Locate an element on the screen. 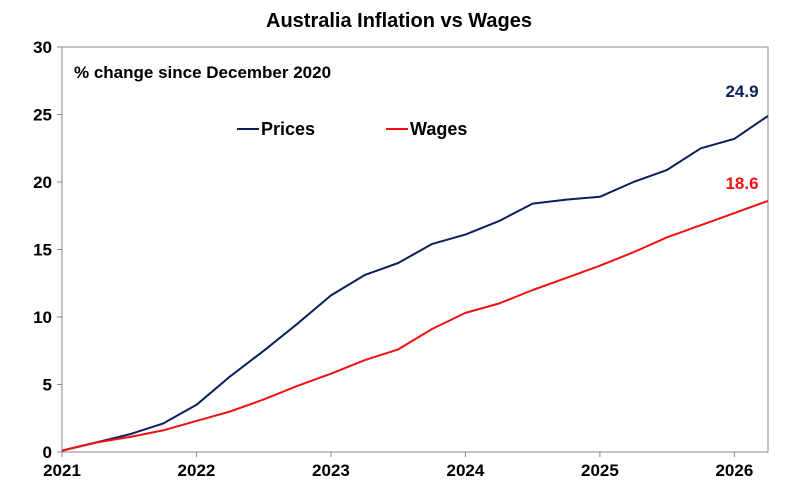  y-axis: 0 5 10 15 20 25 30 is located at coordinates (47, 250).